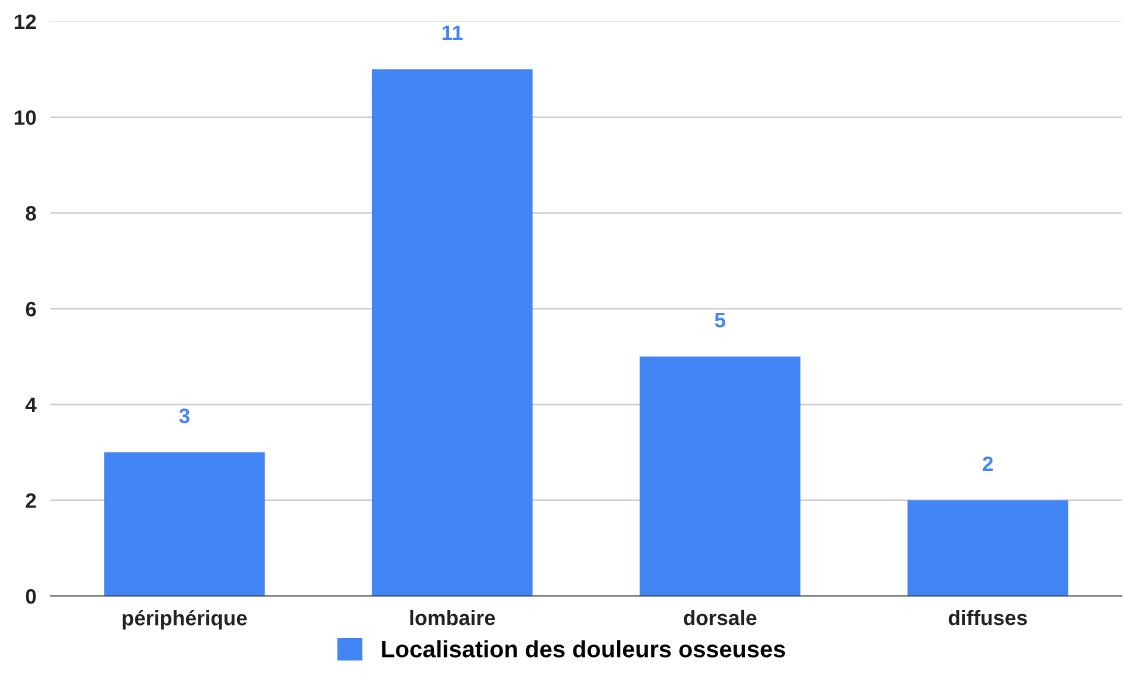 This screenshot has width=1124, height=680. Describe the element at coordinates (31, 405) in the screenshot. I see `y-tick-label: 4` at that location.